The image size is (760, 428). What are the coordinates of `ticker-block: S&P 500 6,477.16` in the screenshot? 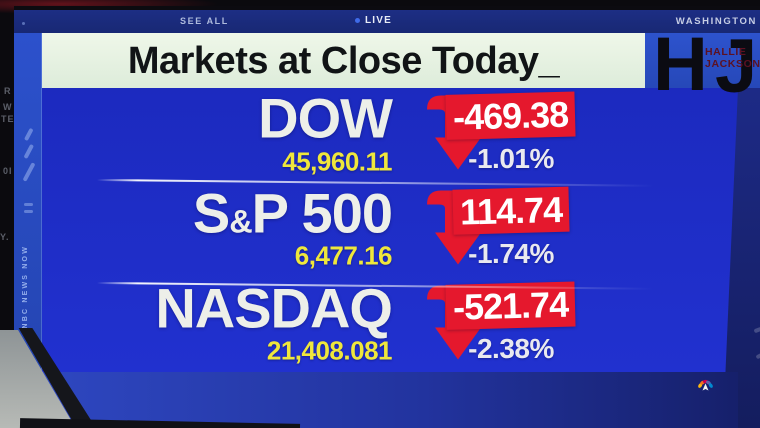 It's located at (217, 226).